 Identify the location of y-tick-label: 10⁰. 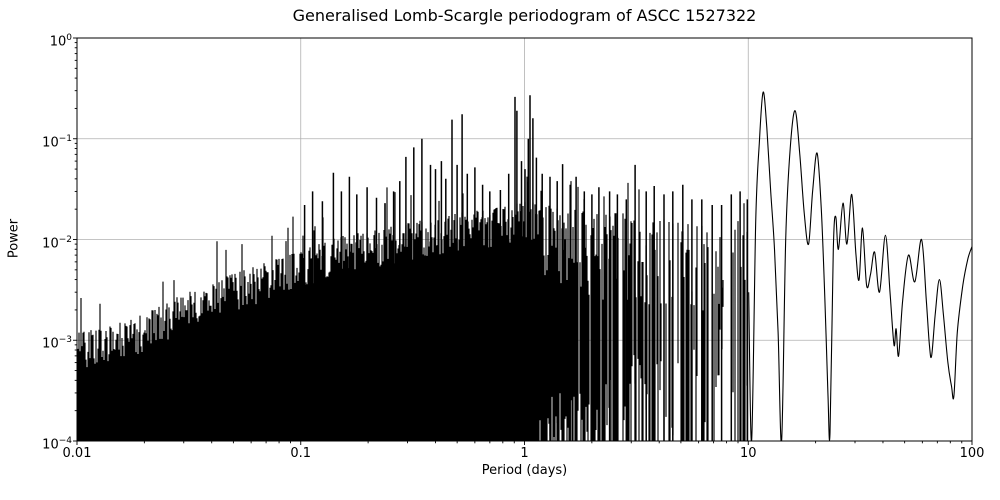
(60, 41).